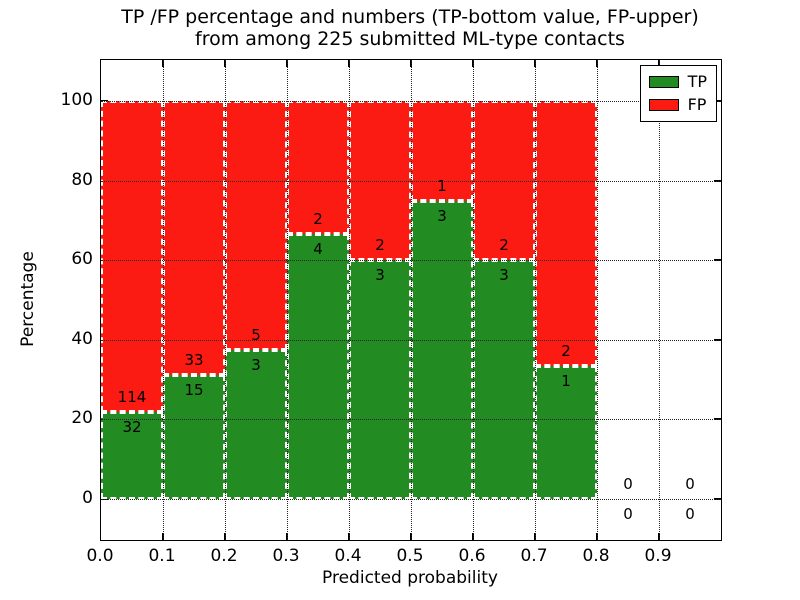  Describe the element at coordinates (349, 300) in the screenshot. I see `gridline-x-0.4` at that location.